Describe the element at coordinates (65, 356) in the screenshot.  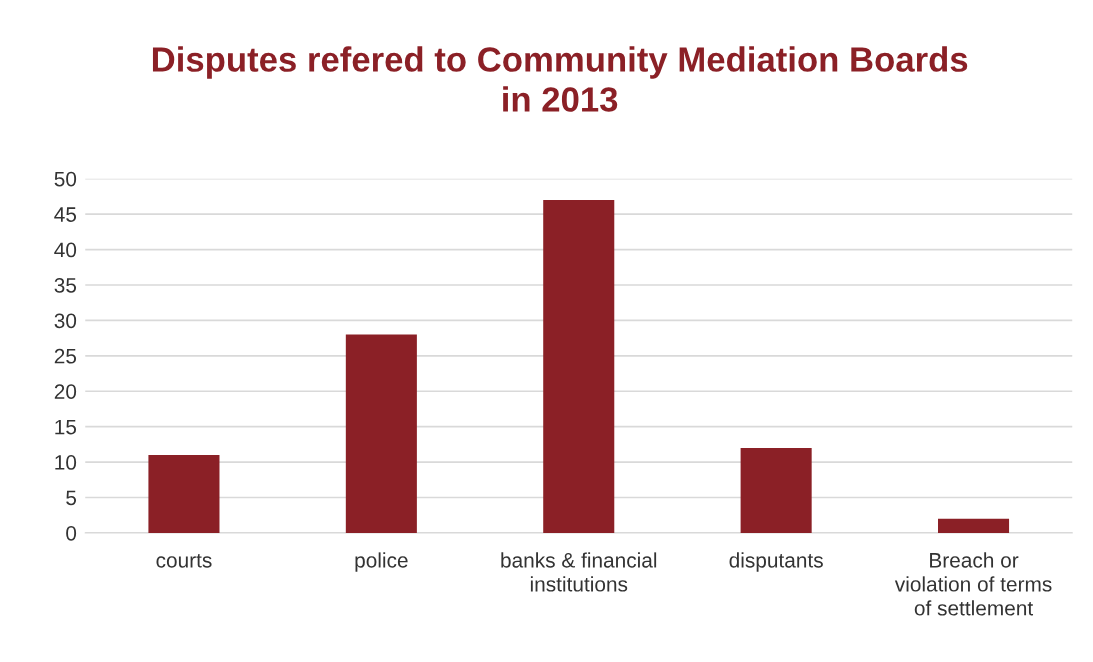
I see `y-tick-label: 25` at that location.